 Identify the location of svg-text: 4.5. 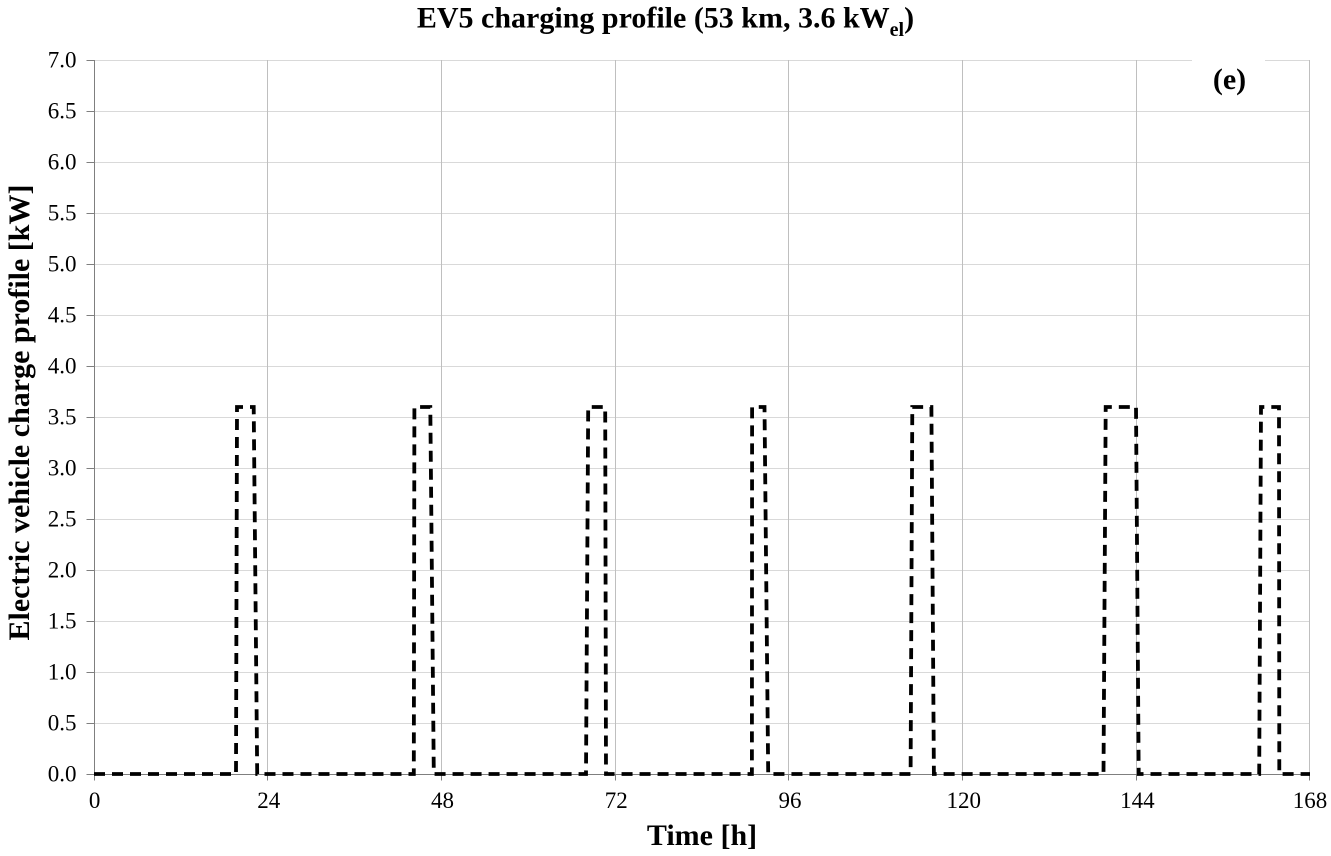
(62, 315).